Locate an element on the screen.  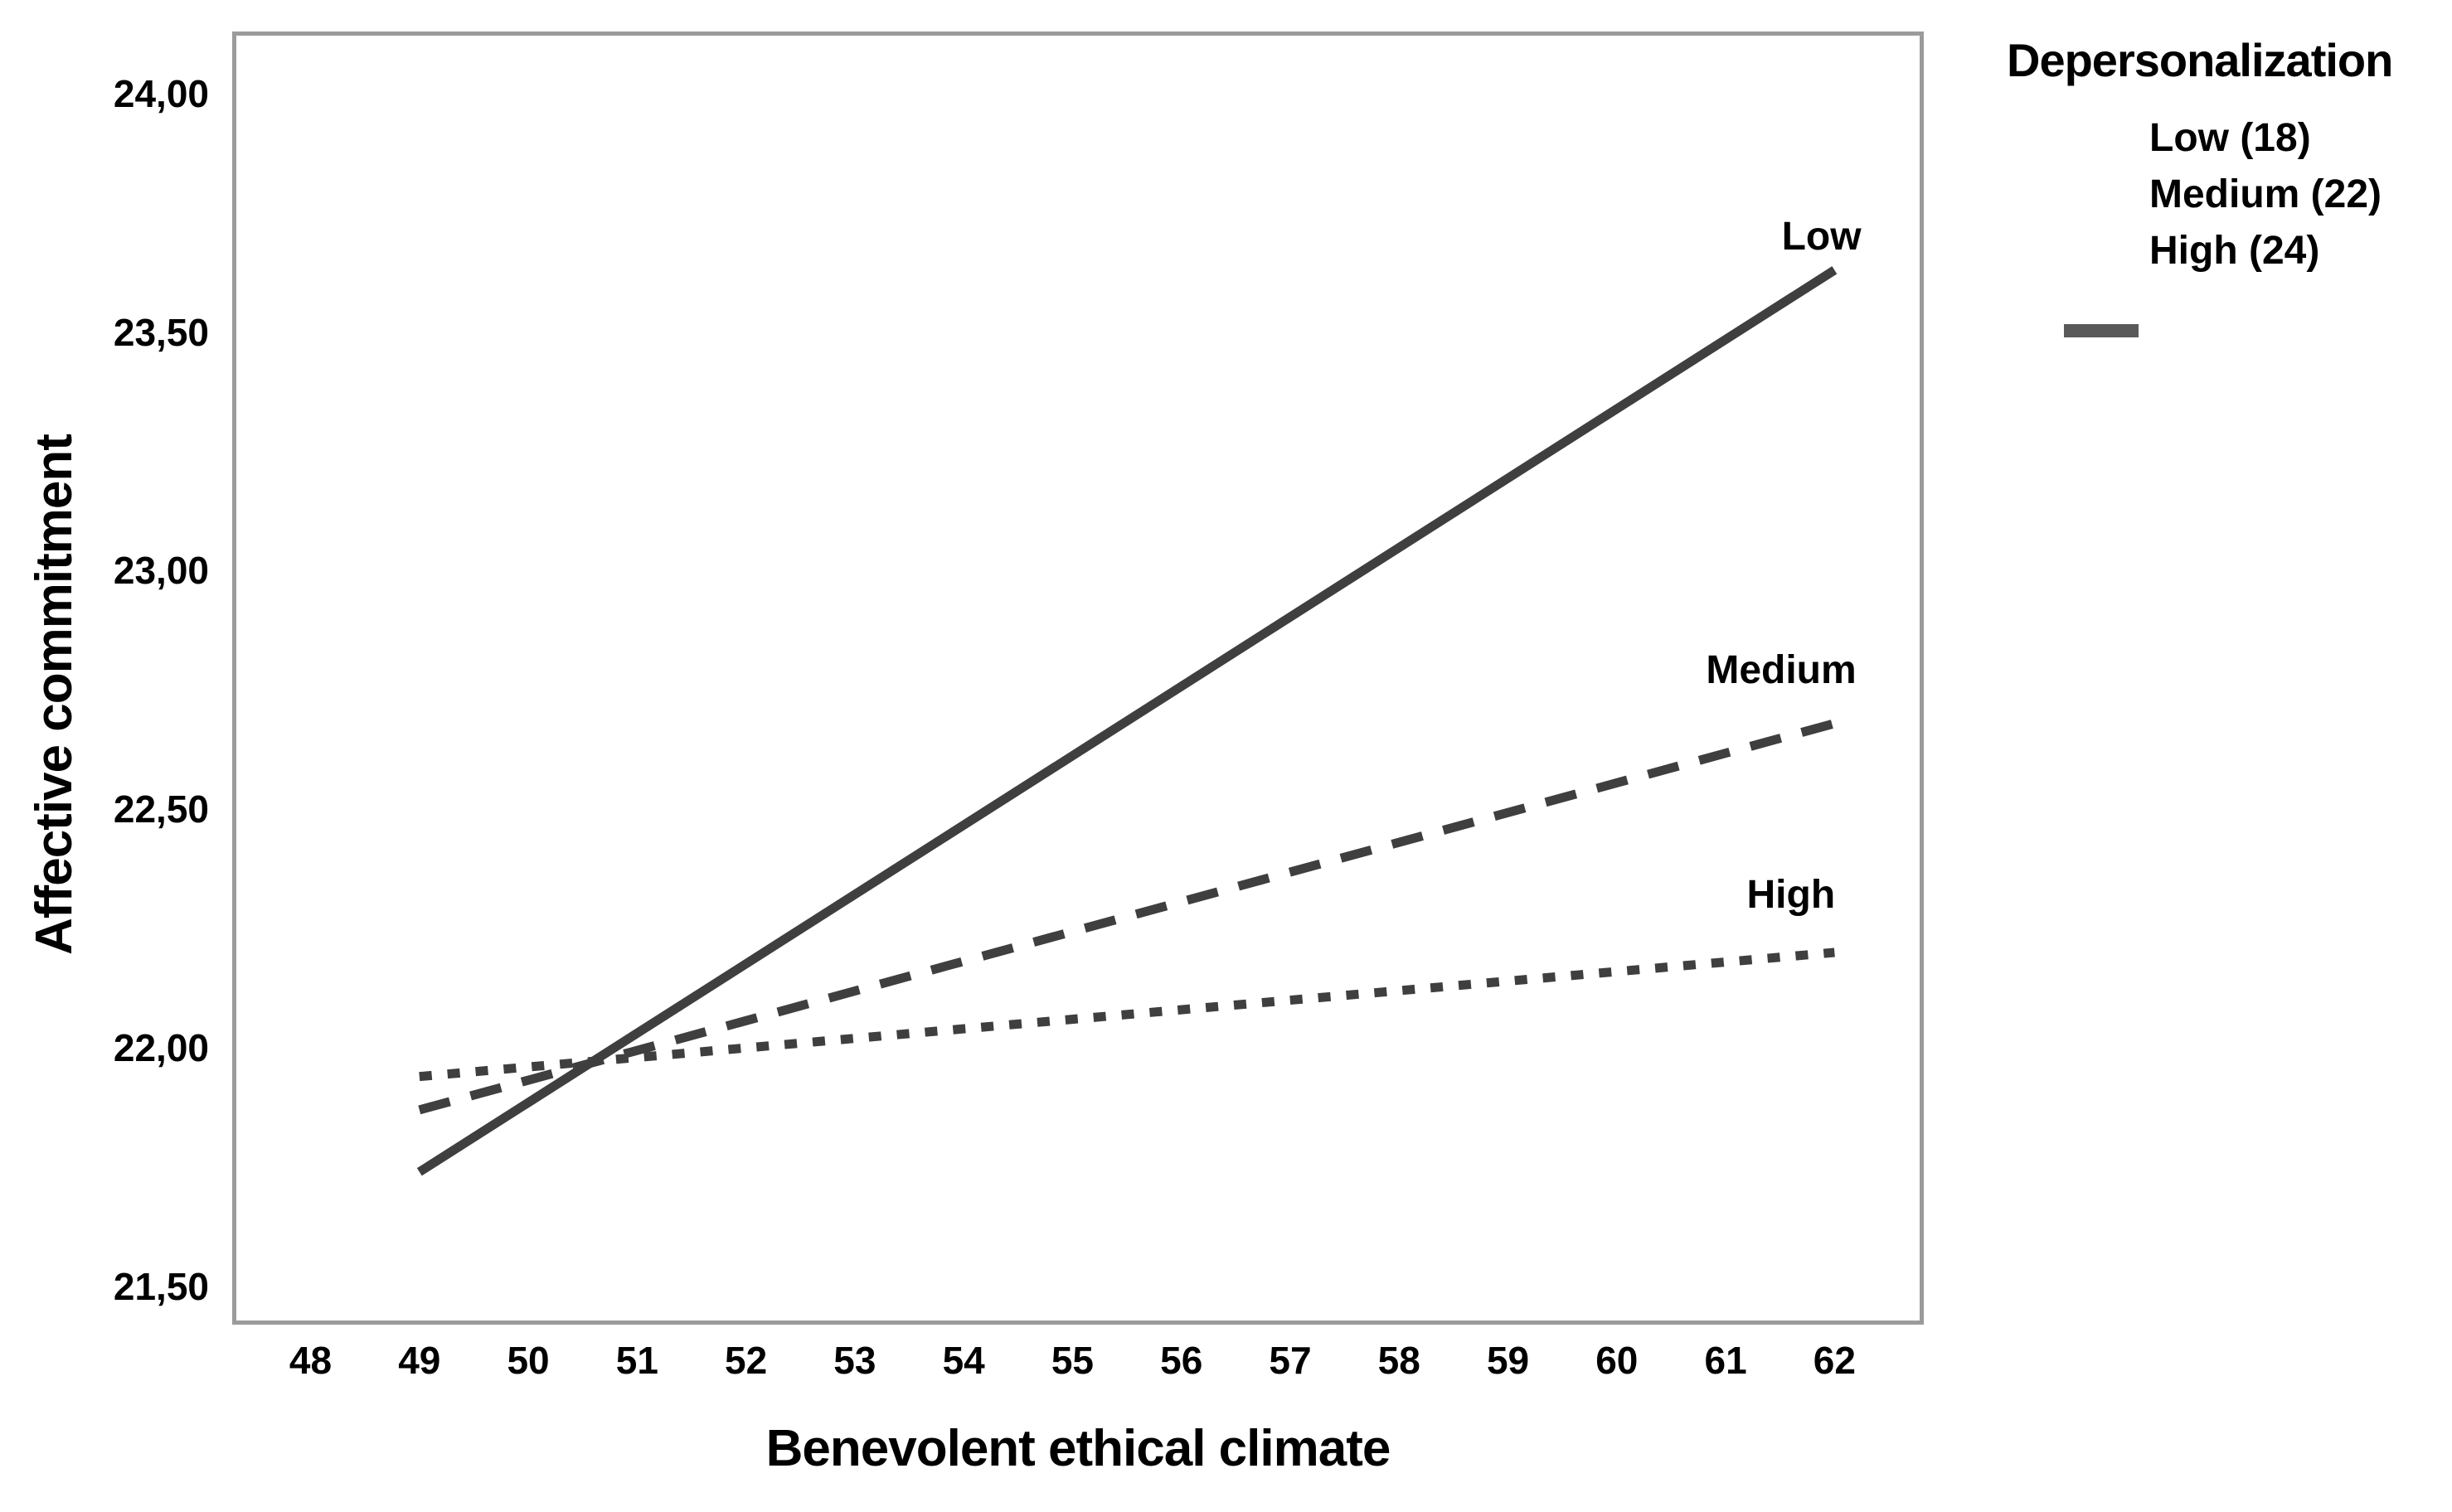
legend-item: Medium (22) is located at coordinates (2265, 194).